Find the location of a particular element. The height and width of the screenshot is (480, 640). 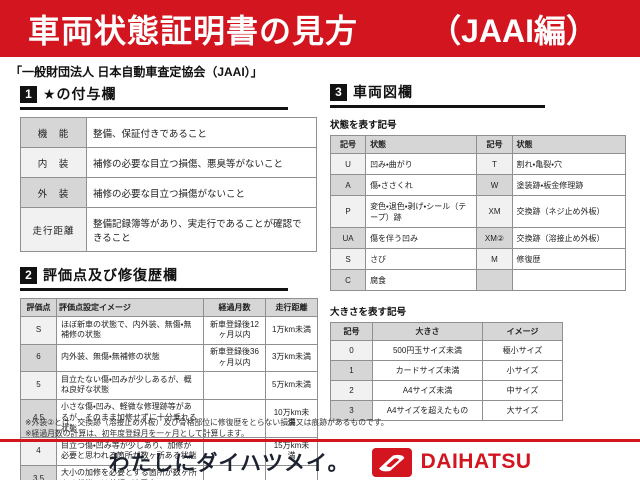

table-row: UA 傷を伴う凹み XM② 交換跡（溶接止め外板） is located at coordinates (478, 238).